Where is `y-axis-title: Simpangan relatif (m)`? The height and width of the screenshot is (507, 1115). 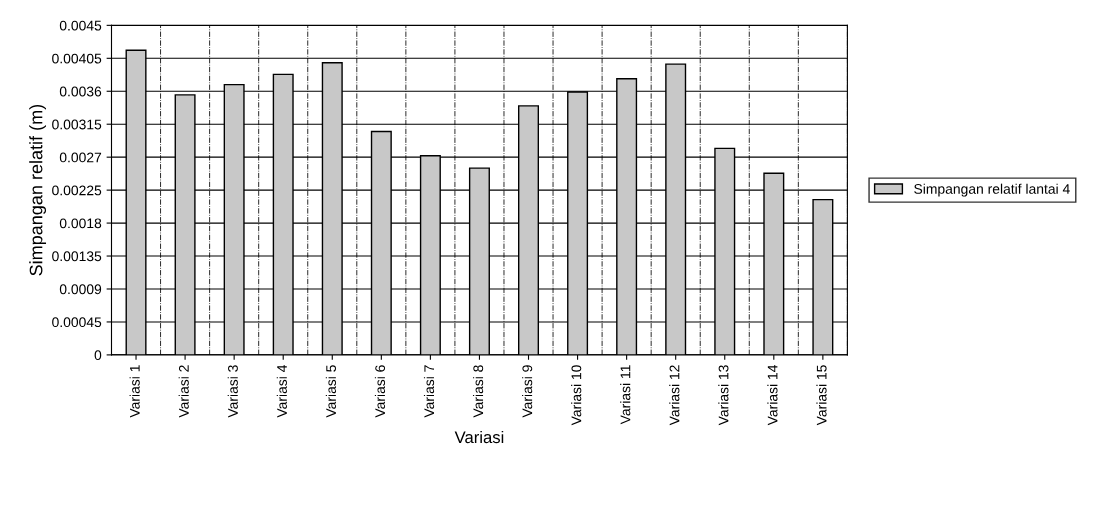
y-axis-title: Simpangan relatif (m) is located at coordinates (38, 190).